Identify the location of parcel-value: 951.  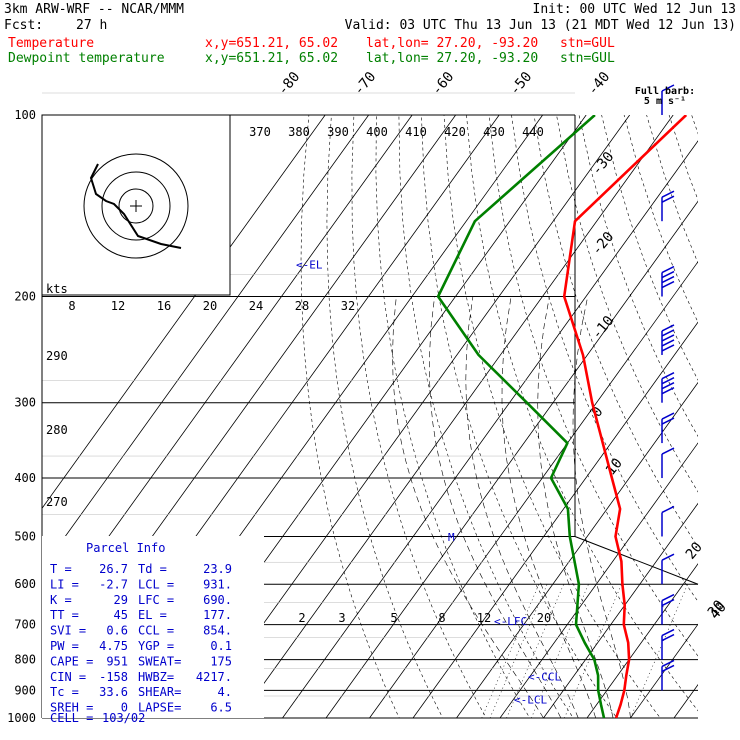
(117, 661).